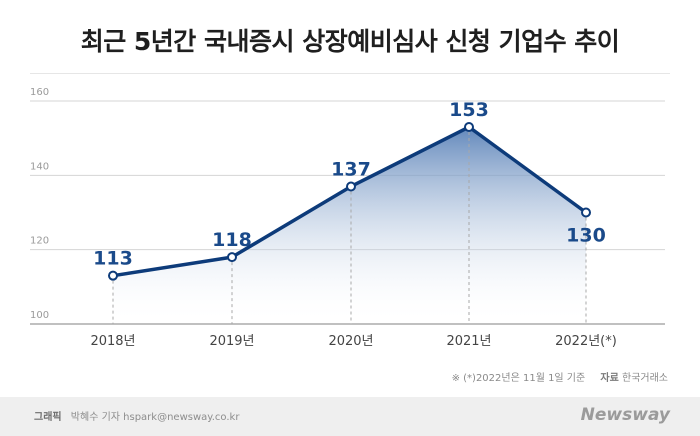 This screenshot has width=700, height=436. What do you see at coordinates (350, 416) in the screenshot?
I see `footer-bar: 그래픽 박혜수 기자 hspark@newsway.co.kr Newsway` at bounding box center [350, 416].